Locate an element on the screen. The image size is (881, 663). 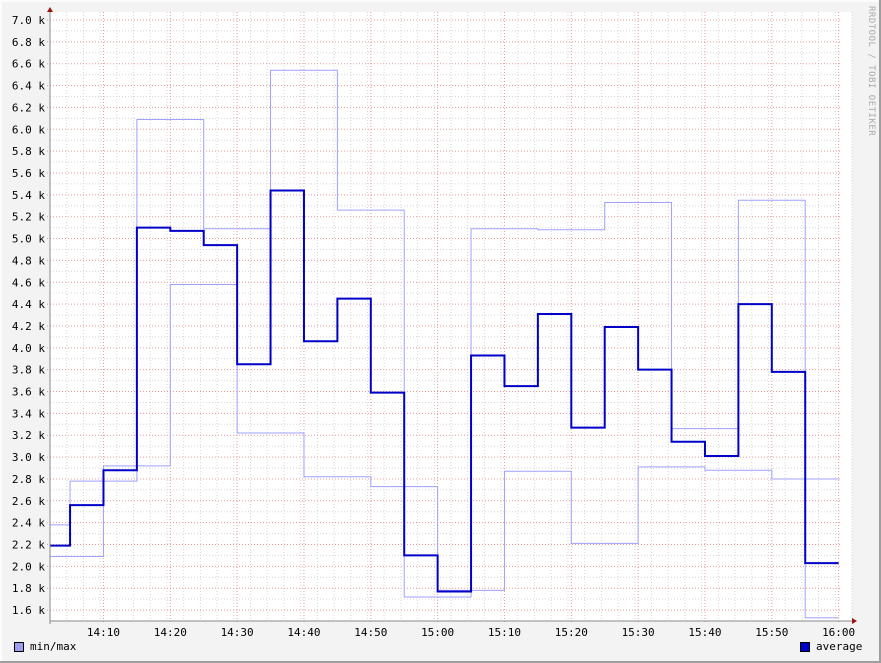
y-tick-label: 3.0 k is located at coordinates (28, 457).